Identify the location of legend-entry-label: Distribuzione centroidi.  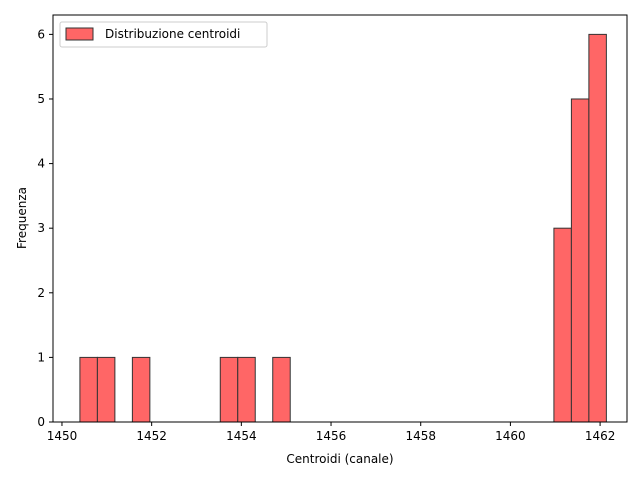
(172, 34).